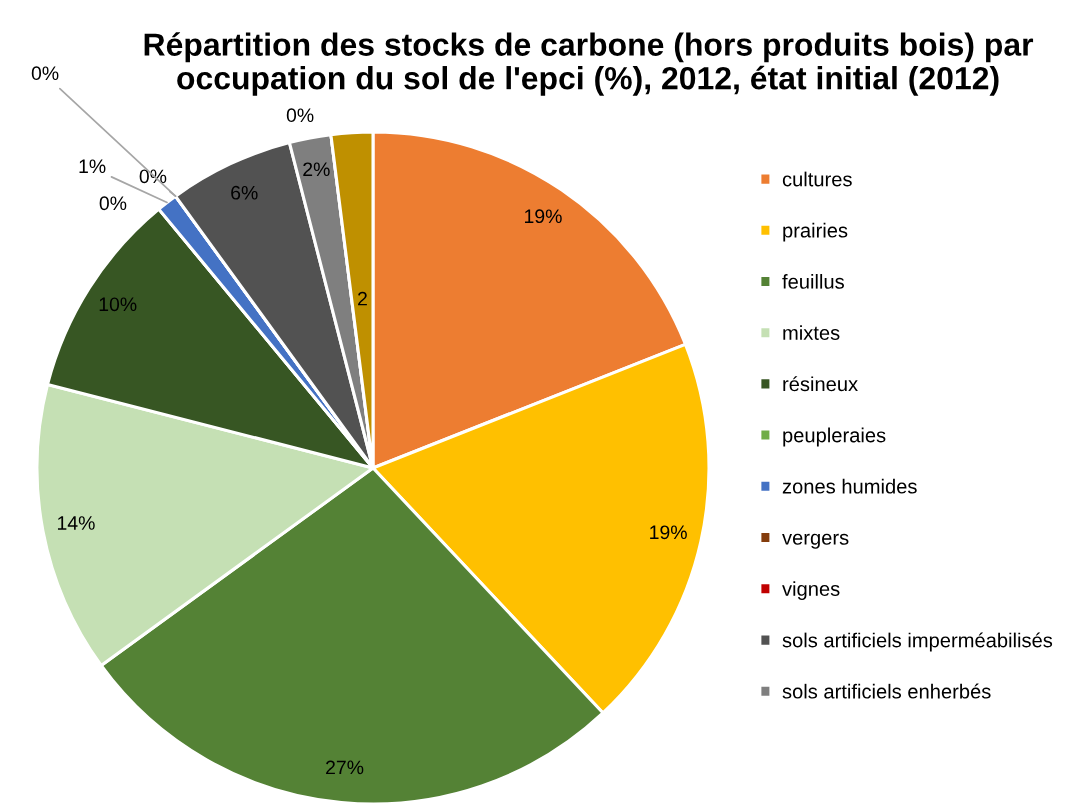 The width and height of the screenshot is (1074, 805). What do you see at coordinates (815, 232) in the screenshot?
I see `legend-label: prairies` at bounding box center [815, 232].